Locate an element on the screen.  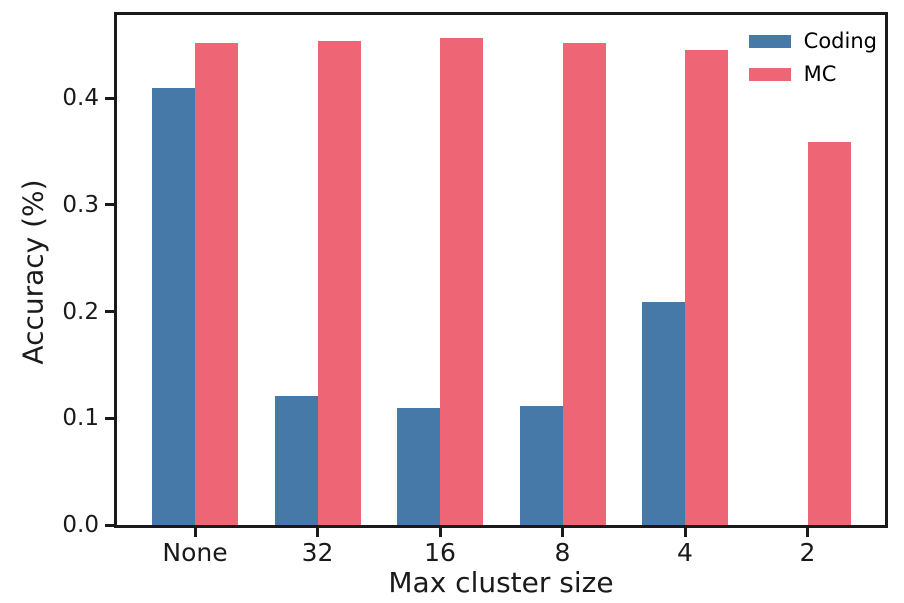
y-tick-label: 0.0 is located at coordinates (80, 525).